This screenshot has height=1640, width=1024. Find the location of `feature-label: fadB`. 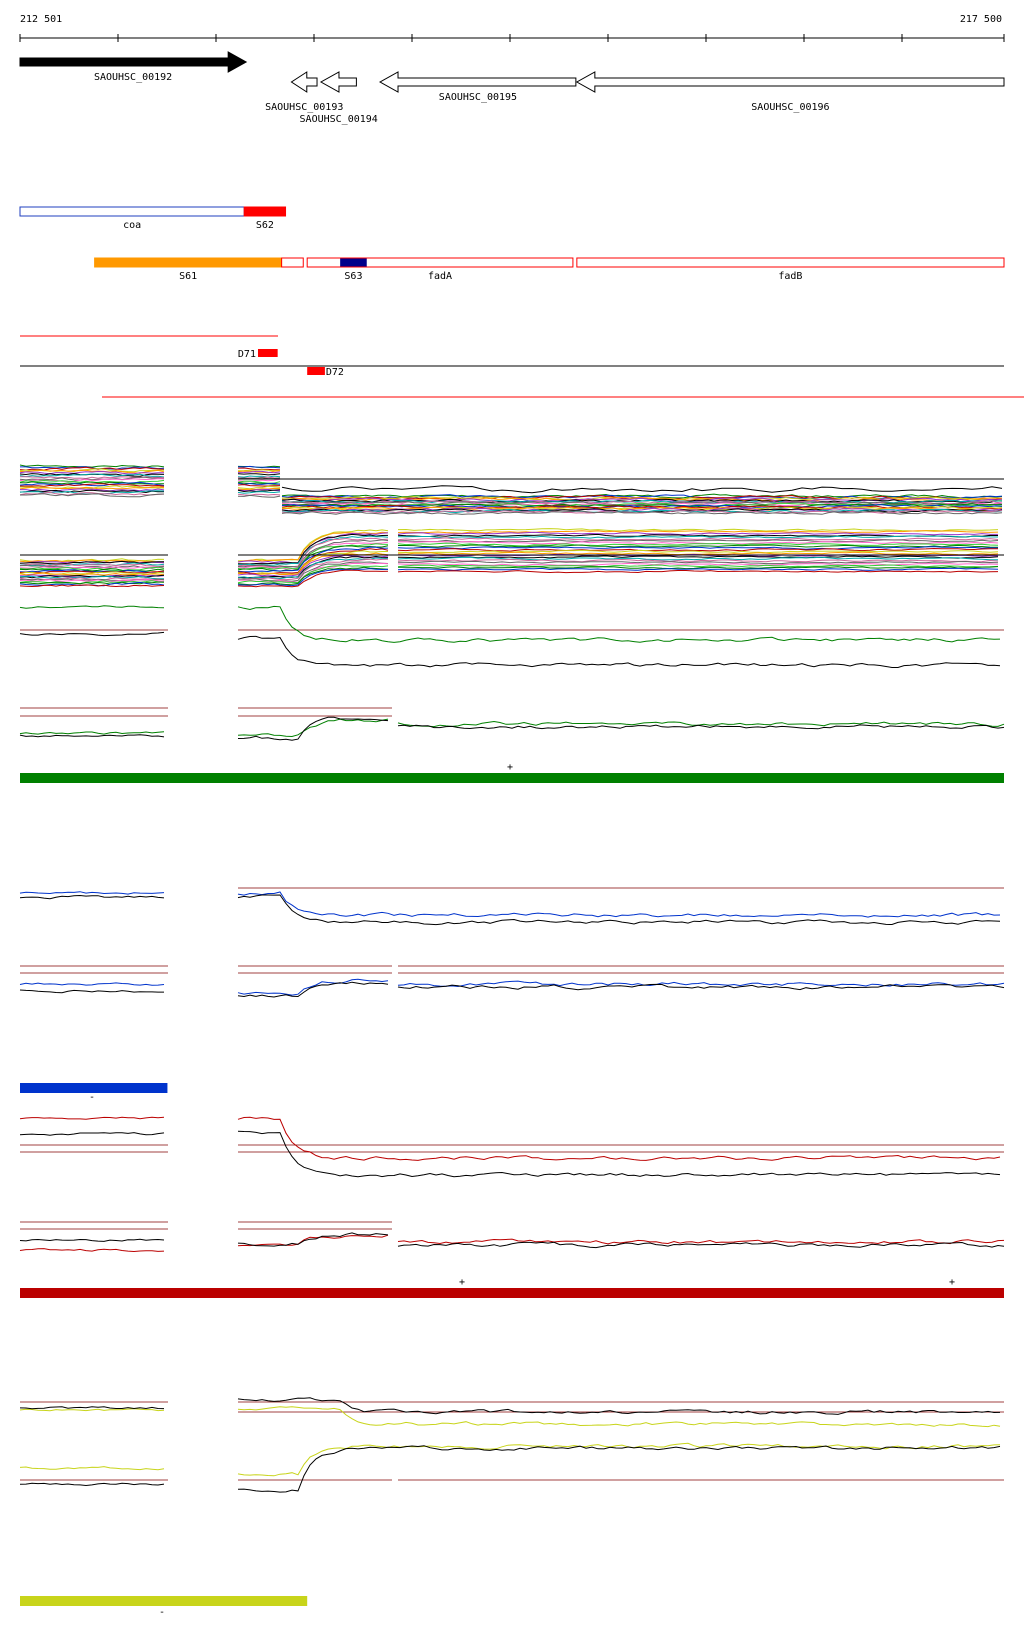

feature-label: fadB is located at coordinates (790, 276).